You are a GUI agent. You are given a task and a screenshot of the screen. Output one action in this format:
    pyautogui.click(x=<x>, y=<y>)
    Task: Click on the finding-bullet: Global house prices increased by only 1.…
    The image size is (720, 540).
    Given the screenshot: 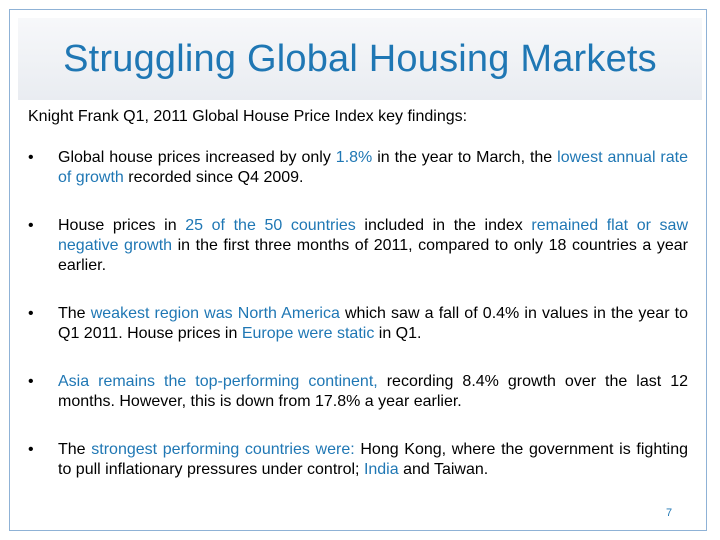 What is the action you would take?
    pyautogui.click(x=358, y=168)
    